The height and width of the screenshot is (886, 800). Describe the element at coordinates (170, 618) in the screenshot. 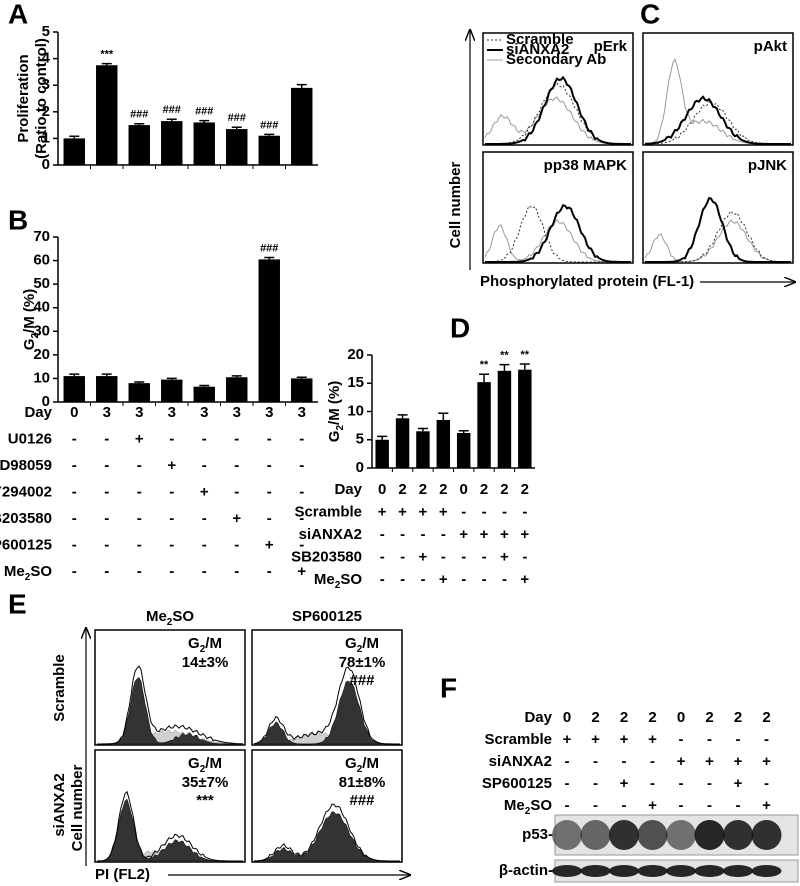

I see `column-label: Me2SO` at that location.